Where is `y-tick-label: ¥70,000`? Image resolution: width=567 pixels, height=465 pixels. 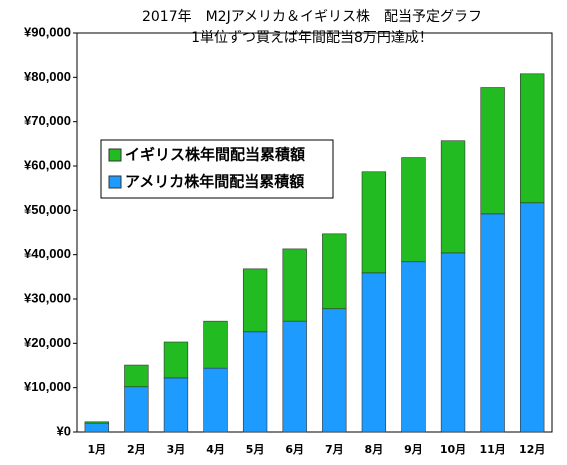
y-tick-label: ¥70,000 is located at coordinates (47, 120).